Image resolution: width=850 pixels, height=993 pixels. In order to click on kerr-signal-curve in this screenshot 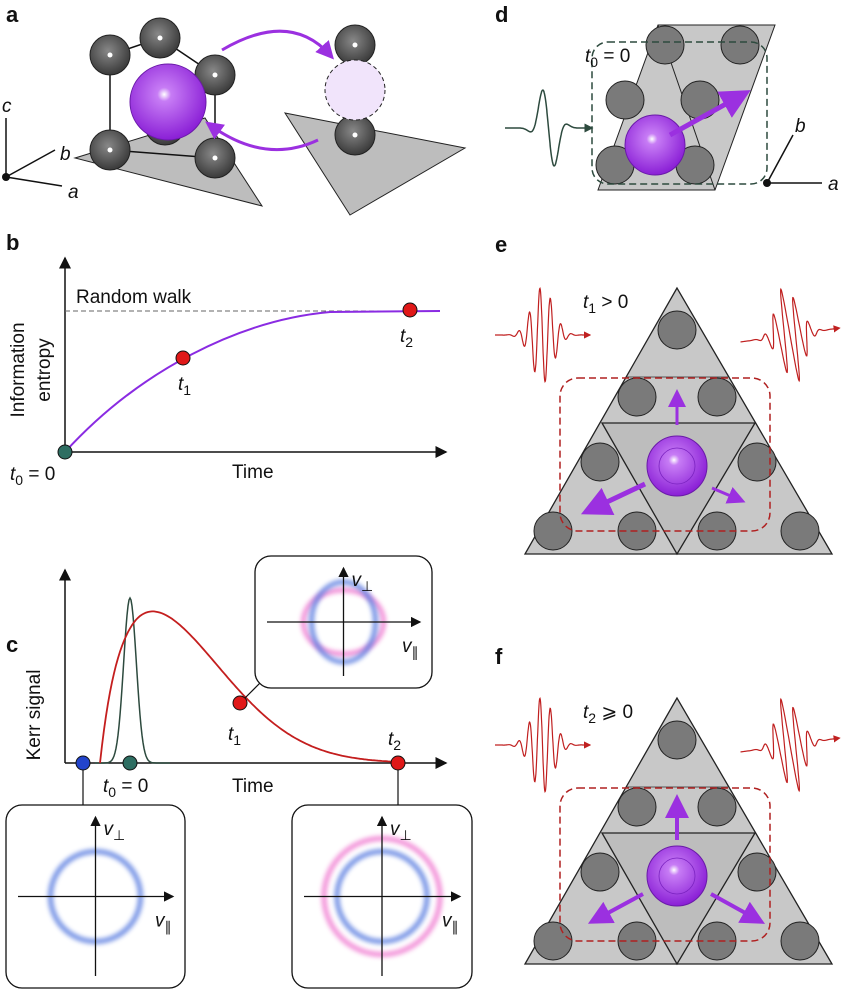, I will do `click(249, 687)`.